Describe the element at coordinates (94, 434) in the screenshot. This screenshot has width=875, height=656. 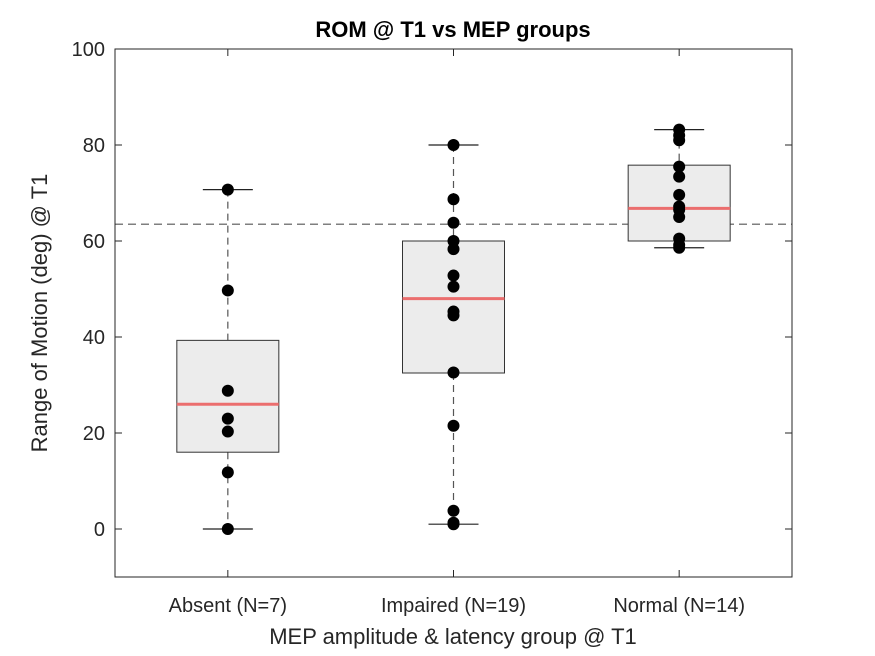
I see `y-tick-label: 20` at that location.